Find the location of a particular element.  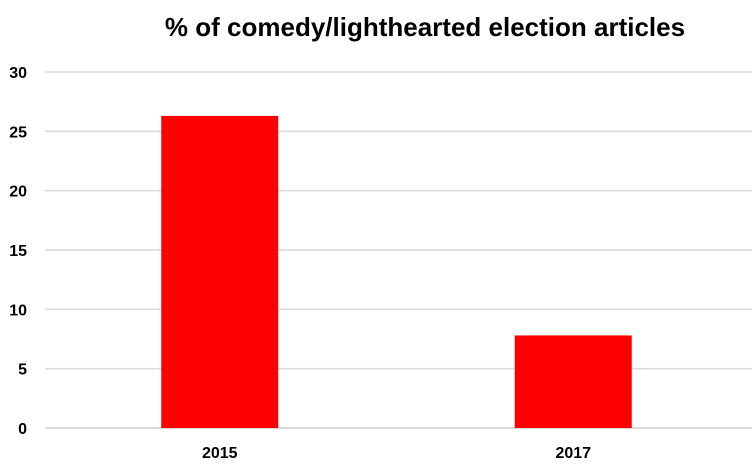

bar-2017 is located at coordinates (573, 381).